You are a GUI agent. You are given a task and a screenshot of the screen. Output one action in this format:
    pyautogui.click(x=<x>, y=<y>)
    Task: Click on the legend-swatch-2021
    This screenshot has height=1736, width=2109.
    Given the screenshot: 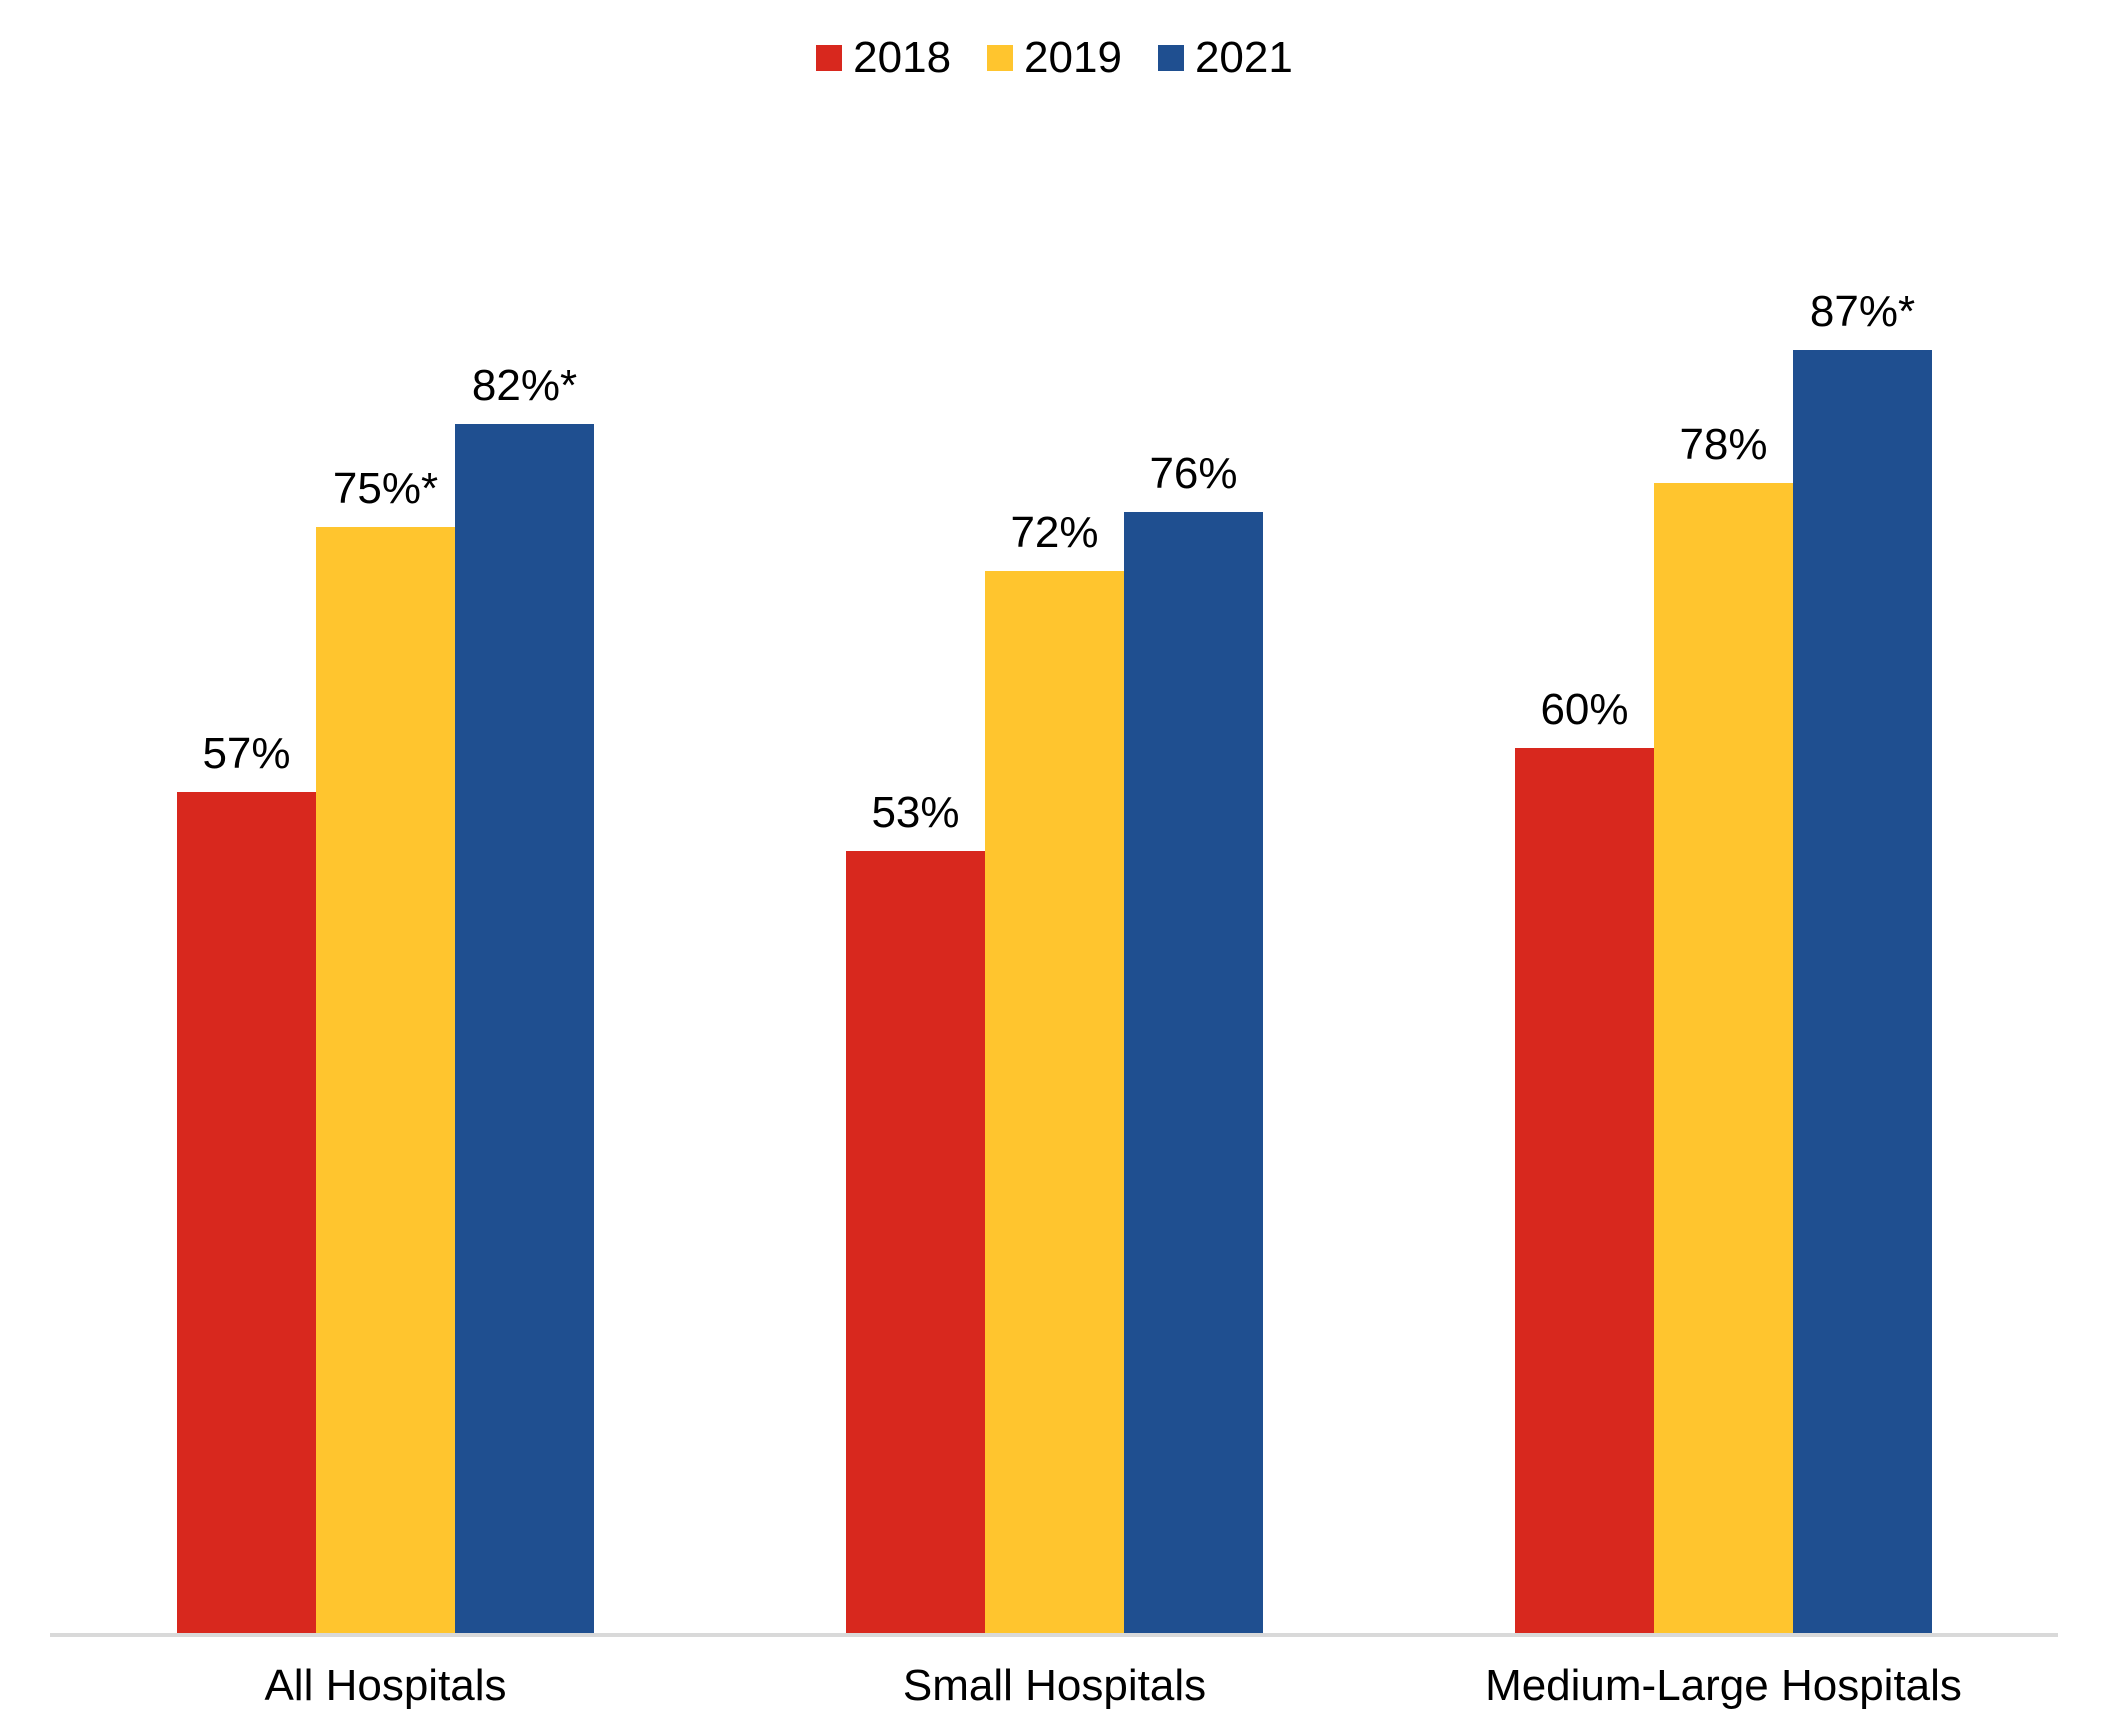 What is the action you would take?
    pyautogui.click(x=1170, y=58)
    